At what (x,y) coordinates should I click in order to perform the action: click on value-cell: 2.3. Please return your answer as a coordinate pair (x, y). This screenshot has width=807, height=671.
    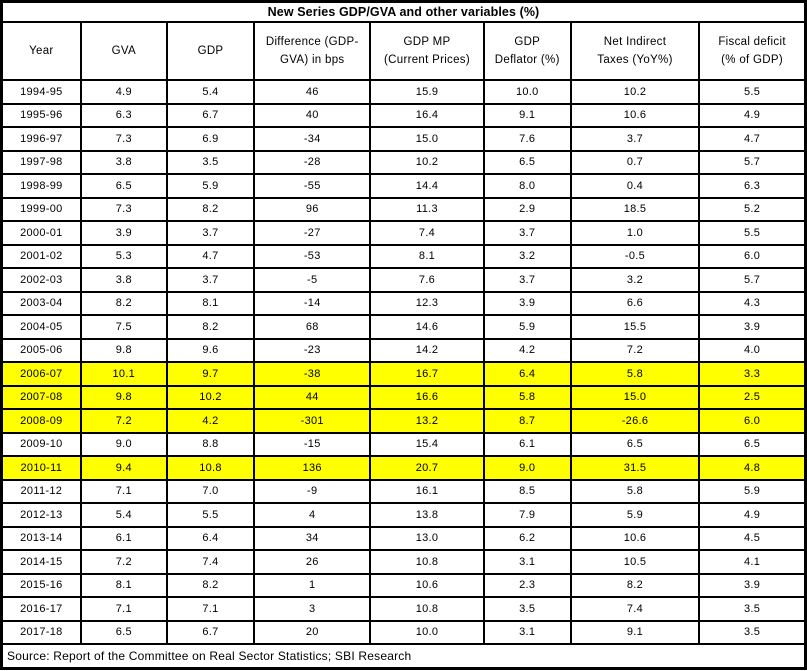
    Looking at the image, I should click on (527, 585).